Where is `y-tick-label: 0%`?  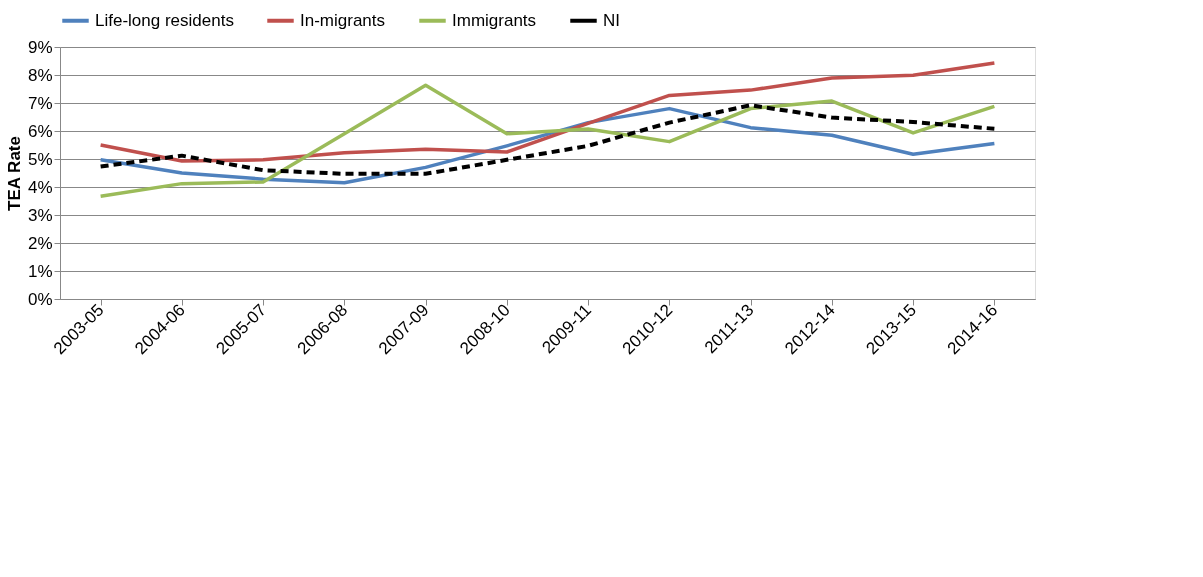
y-tick-label: 0% is located at coordinates (40, 299).